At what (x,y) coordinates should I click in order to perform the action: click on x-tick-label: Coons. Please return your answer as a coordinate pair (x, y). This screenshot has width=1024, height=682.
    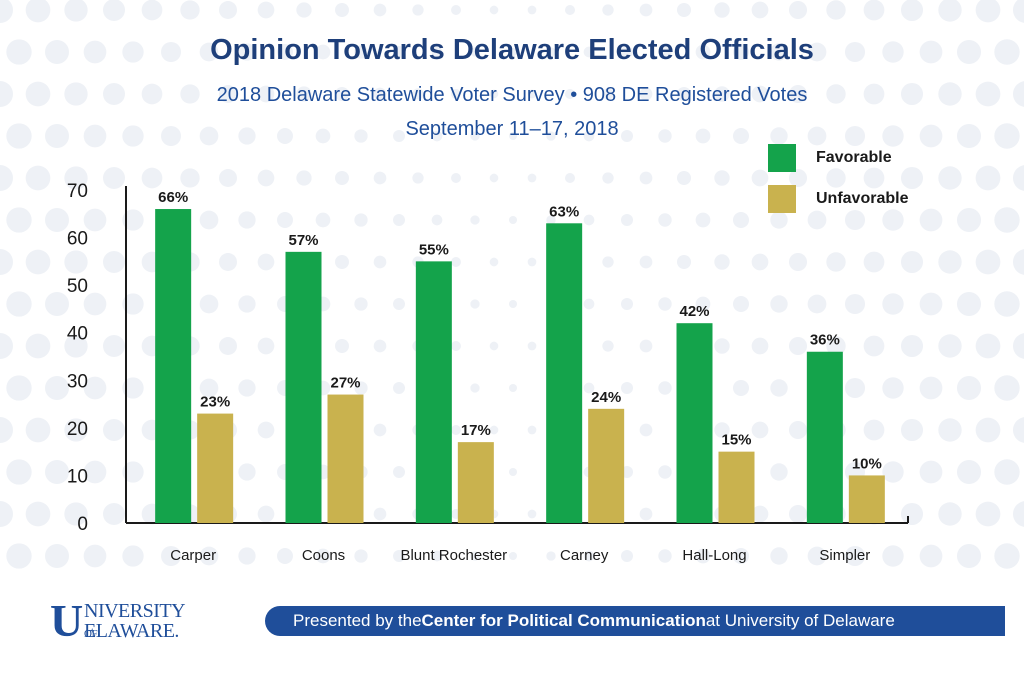
    Looking at the image, I should click on (323, 555).